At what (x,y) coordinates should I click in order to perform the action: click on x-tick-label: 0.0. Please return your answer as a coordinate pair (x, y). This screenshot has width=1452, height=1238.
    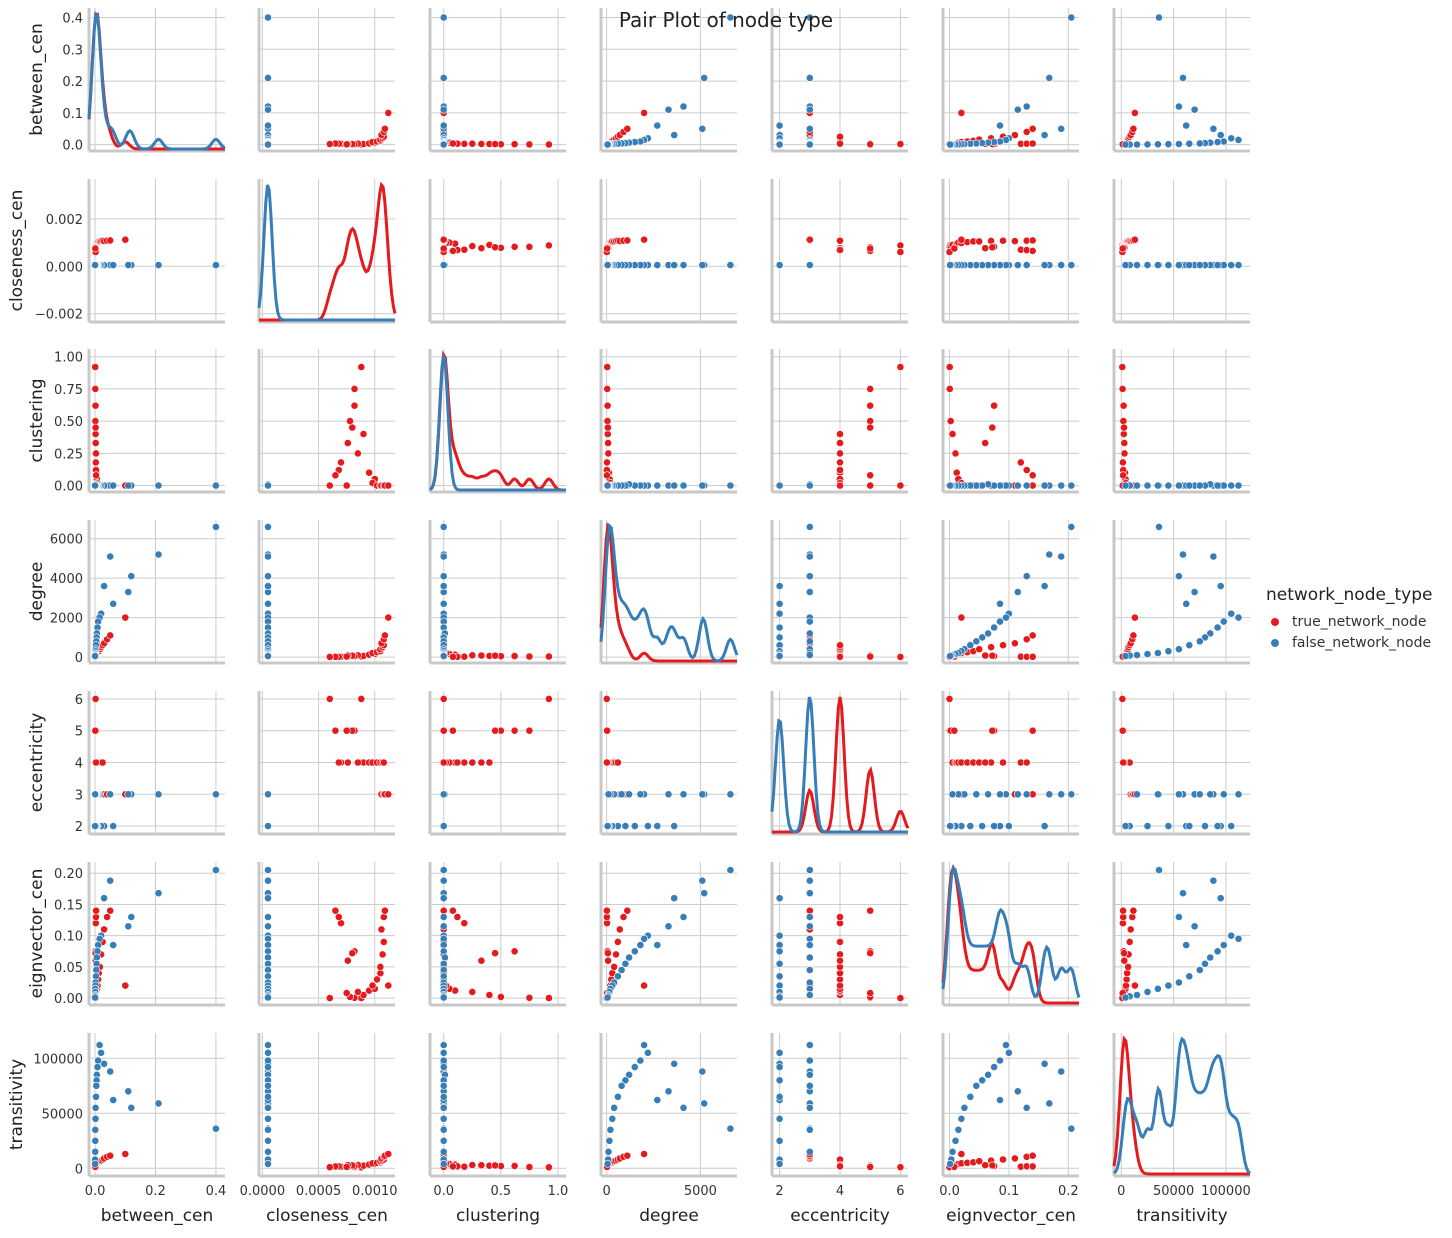
    Looking at the image, I should click on (949, 1191).